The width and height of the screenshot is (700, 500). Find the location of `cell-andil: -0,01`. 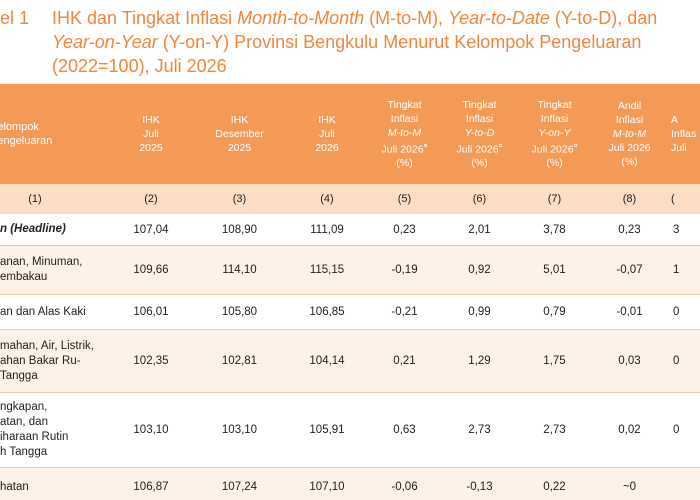

cell-andil: -0,01 is located at coordinates (629, 312).